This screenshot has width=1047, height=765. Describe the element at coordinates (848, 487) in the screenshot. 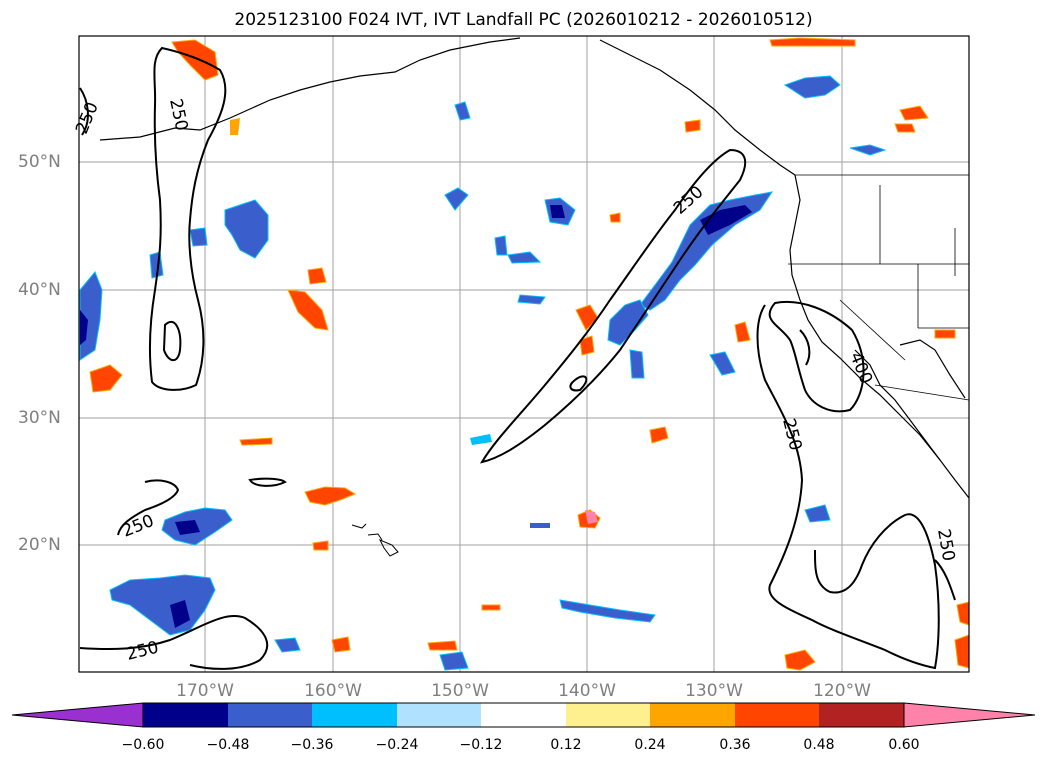

I see `contour-250-east` at that location.